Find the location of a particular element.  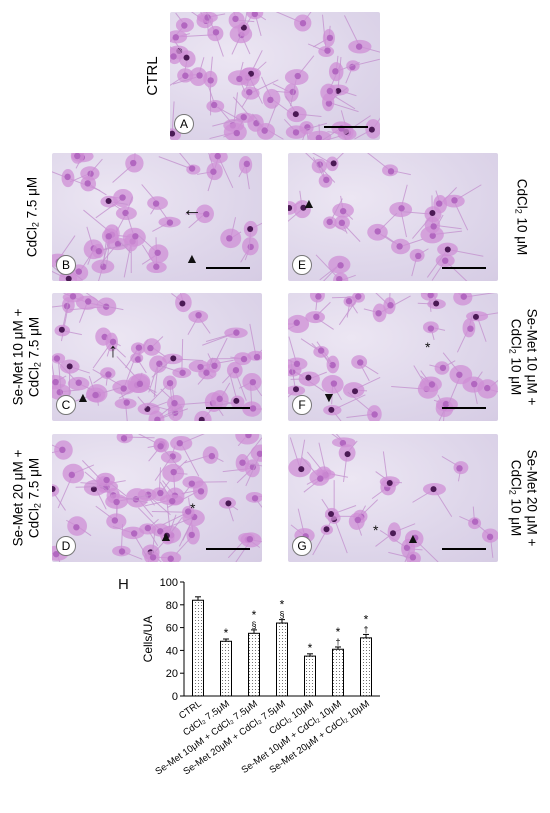

panel-label-a: A is located at coordinates (184, 124).